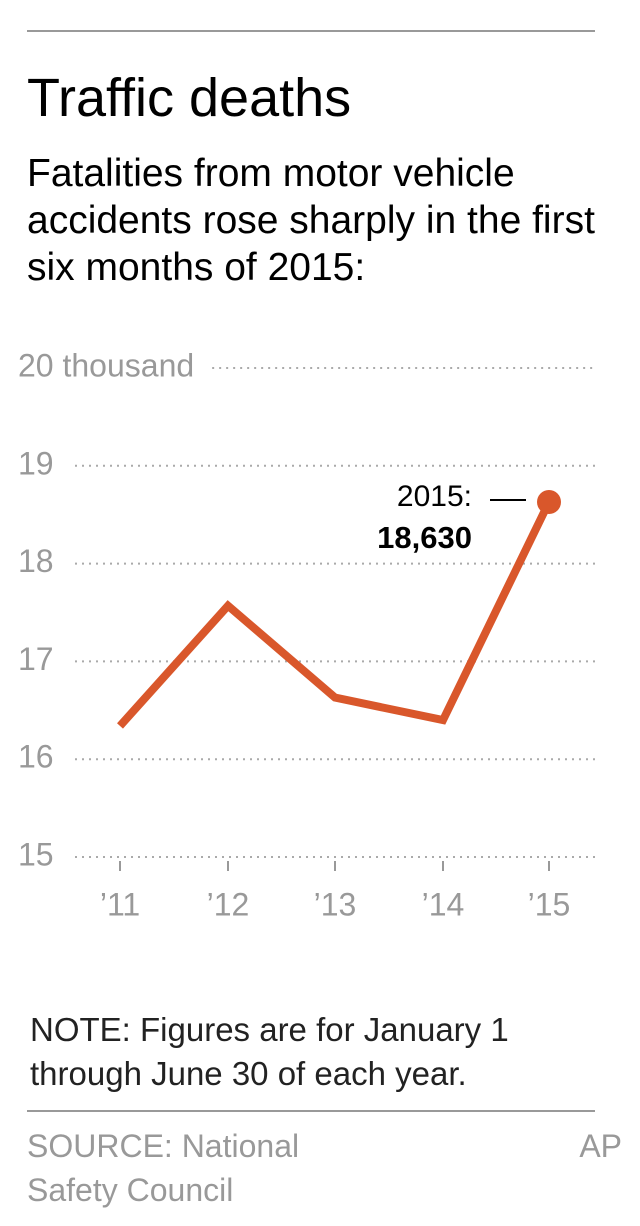  Describe the element at coordinates (36, 757) in the screenshot. I see `y-tick-label: 16` at that location.